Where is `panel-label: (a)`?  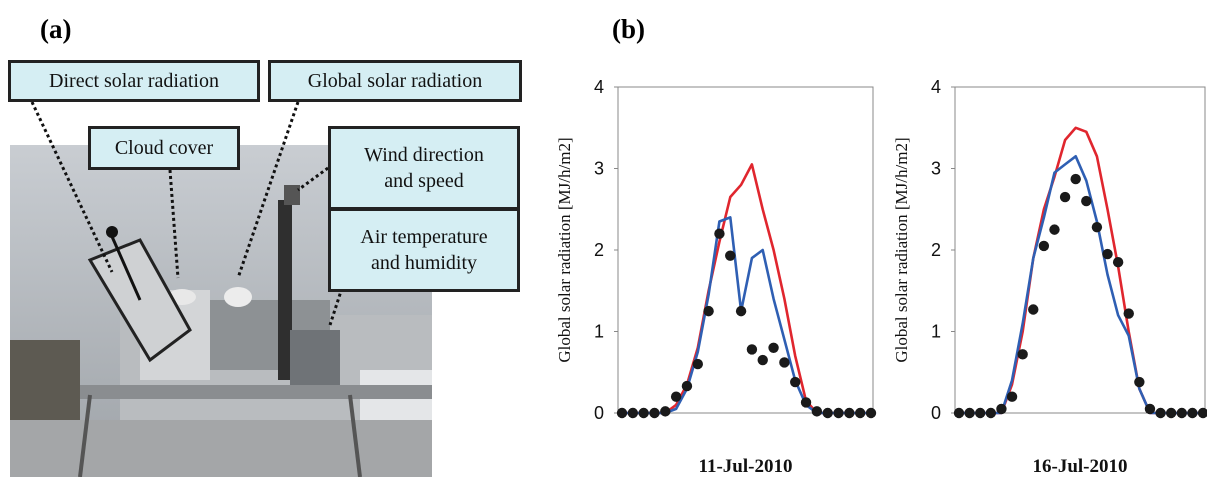 panel-label: (a) is located at coordinates (56, 29).